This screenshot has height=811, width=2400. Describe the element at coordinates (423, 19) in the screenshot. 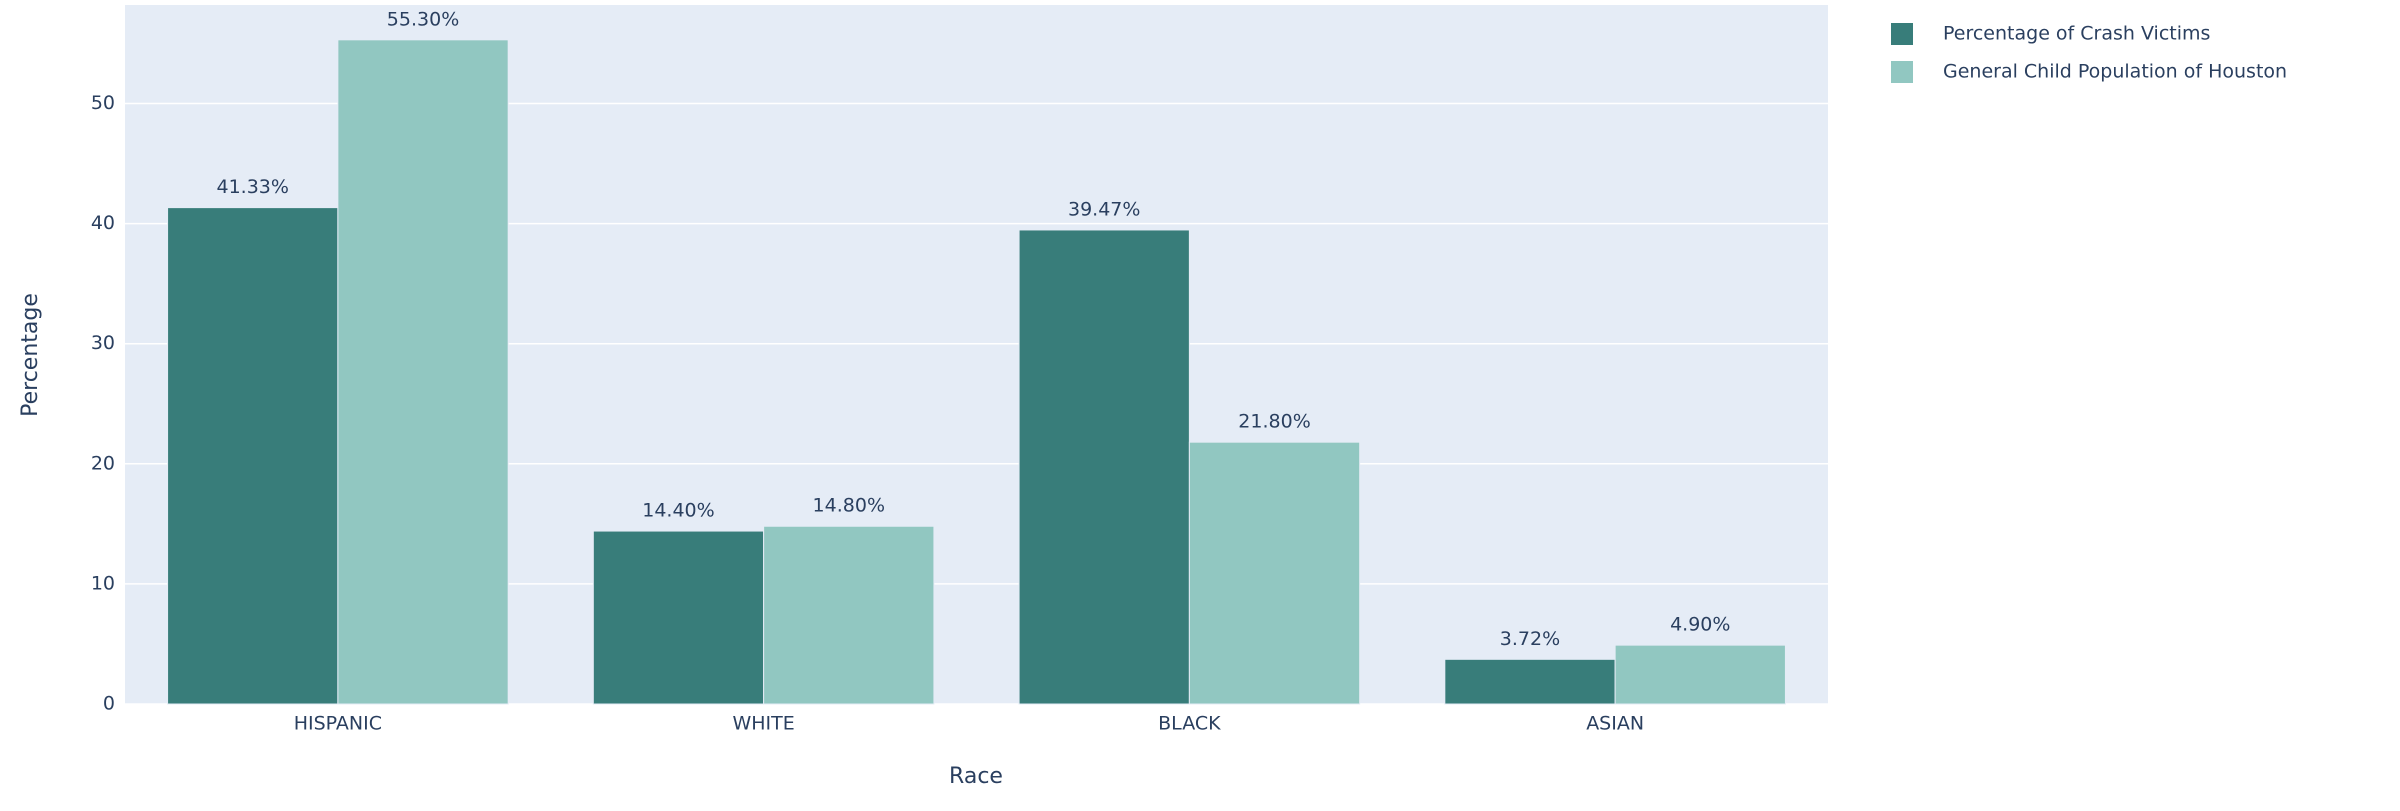

I see `value-label: 55.30%` at that location.